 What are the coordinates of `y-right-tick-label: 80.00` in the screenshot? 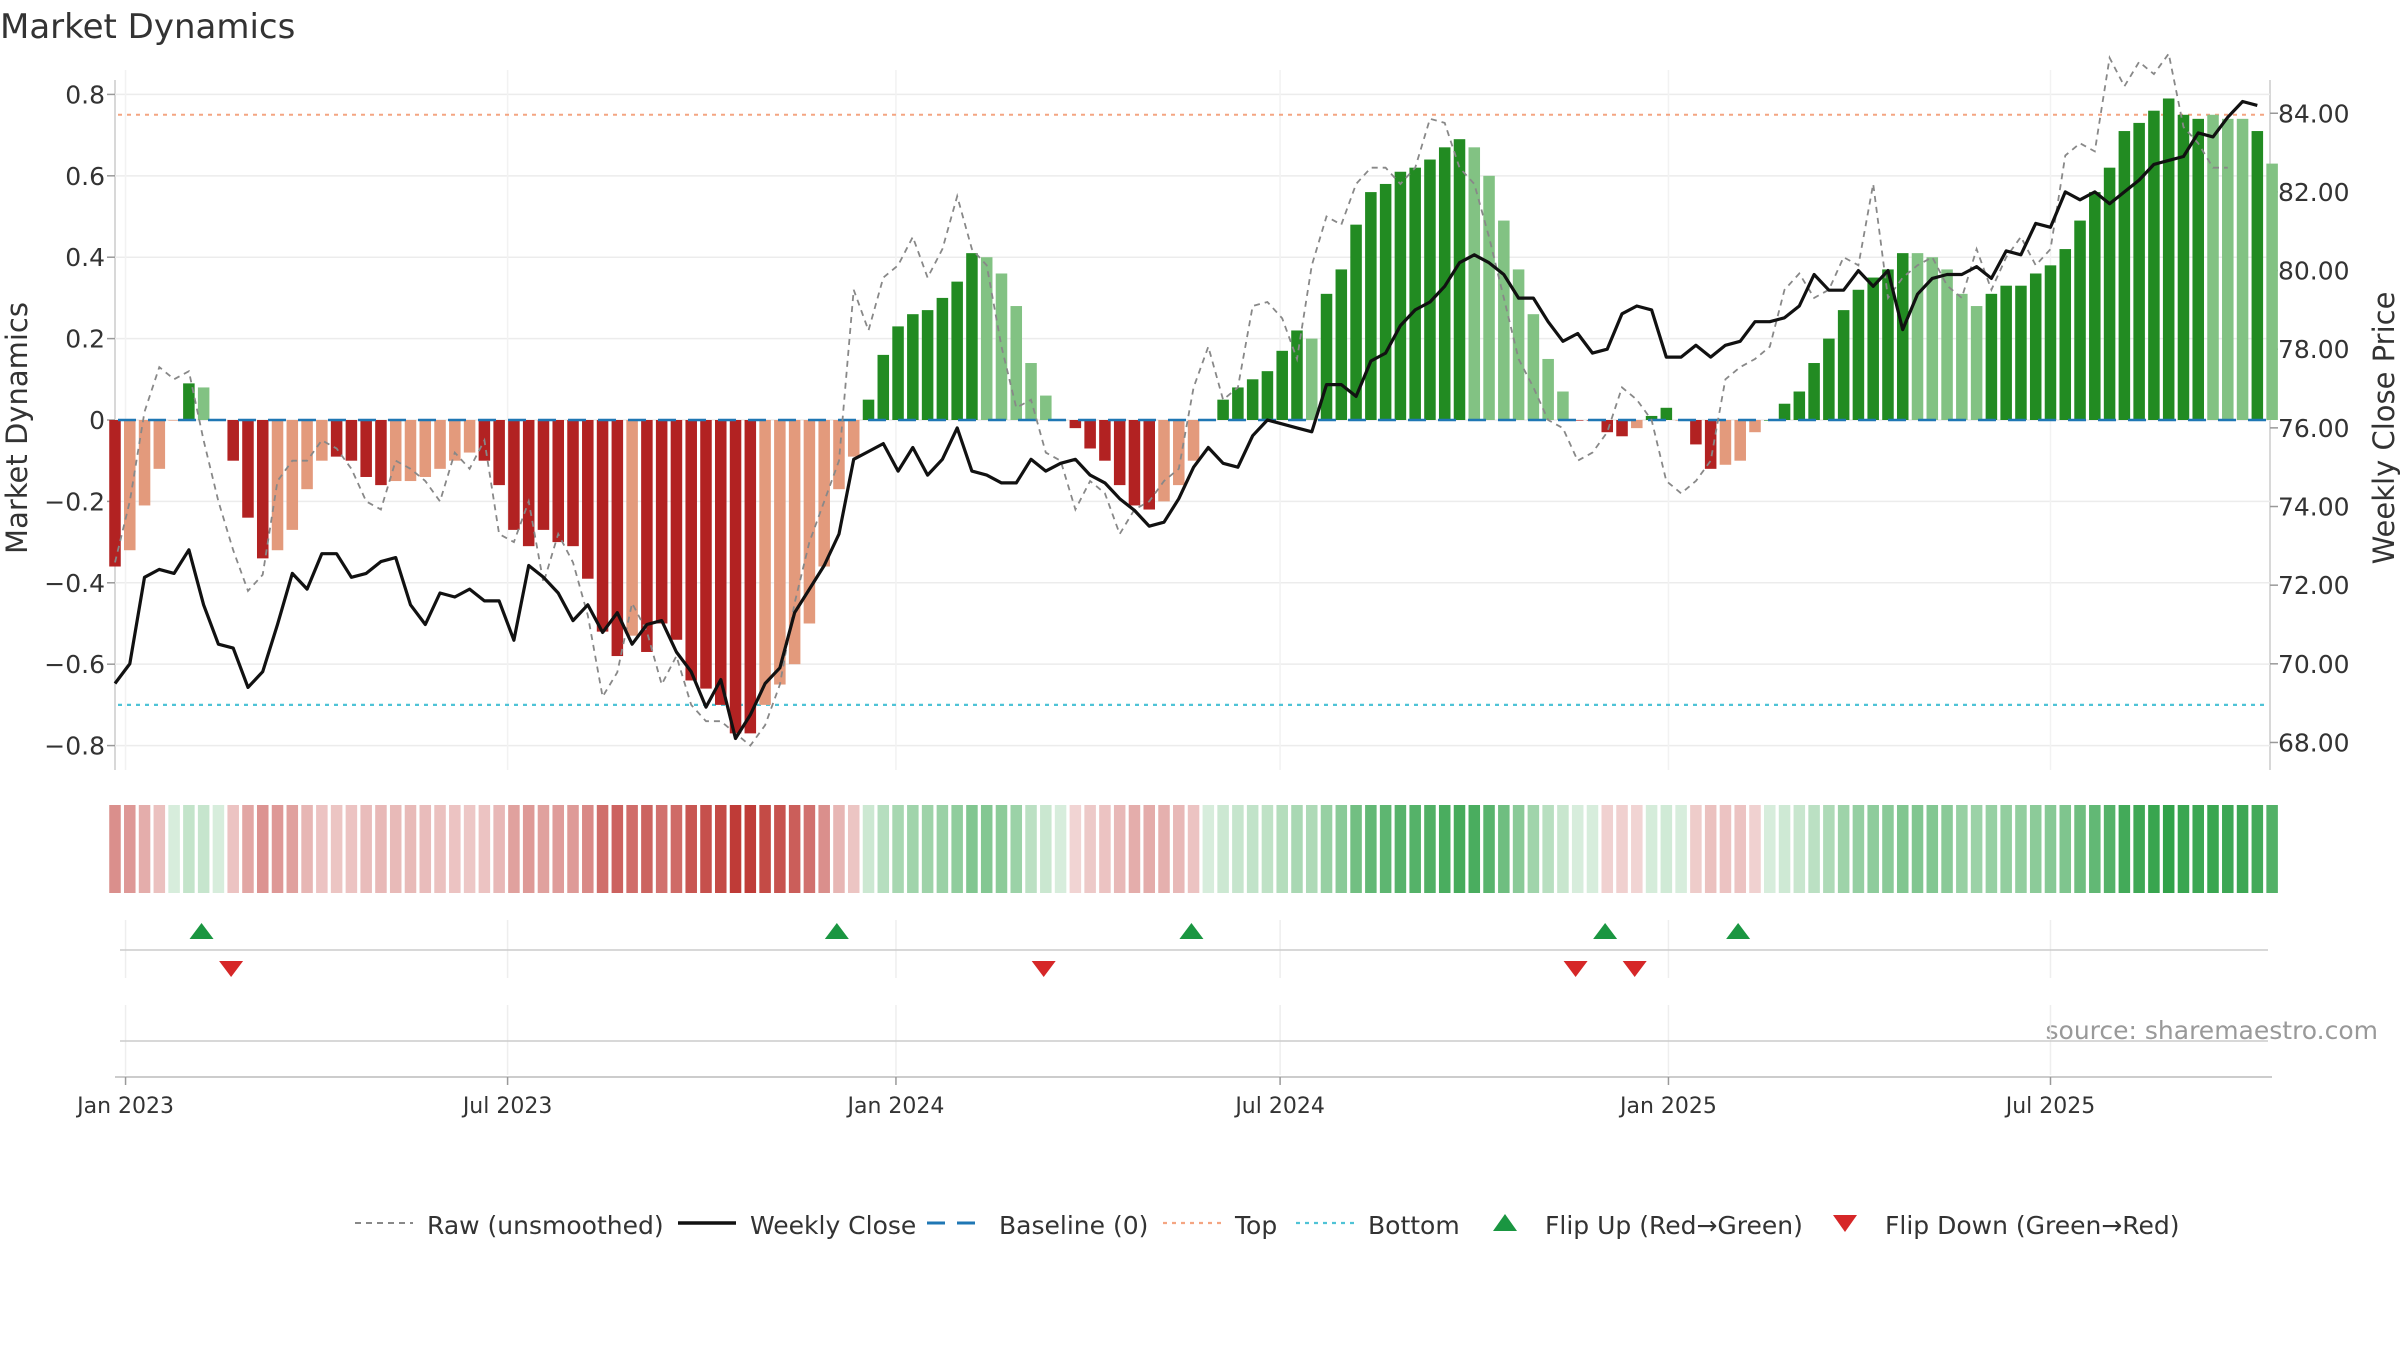 It's located at (2314, 271).